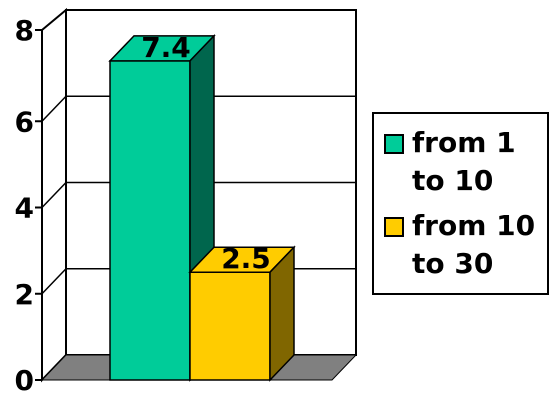 Image resolution: width=560 pixels, height=396 pixels. I want to click on y-tick-label: 4, so click(24, 208).